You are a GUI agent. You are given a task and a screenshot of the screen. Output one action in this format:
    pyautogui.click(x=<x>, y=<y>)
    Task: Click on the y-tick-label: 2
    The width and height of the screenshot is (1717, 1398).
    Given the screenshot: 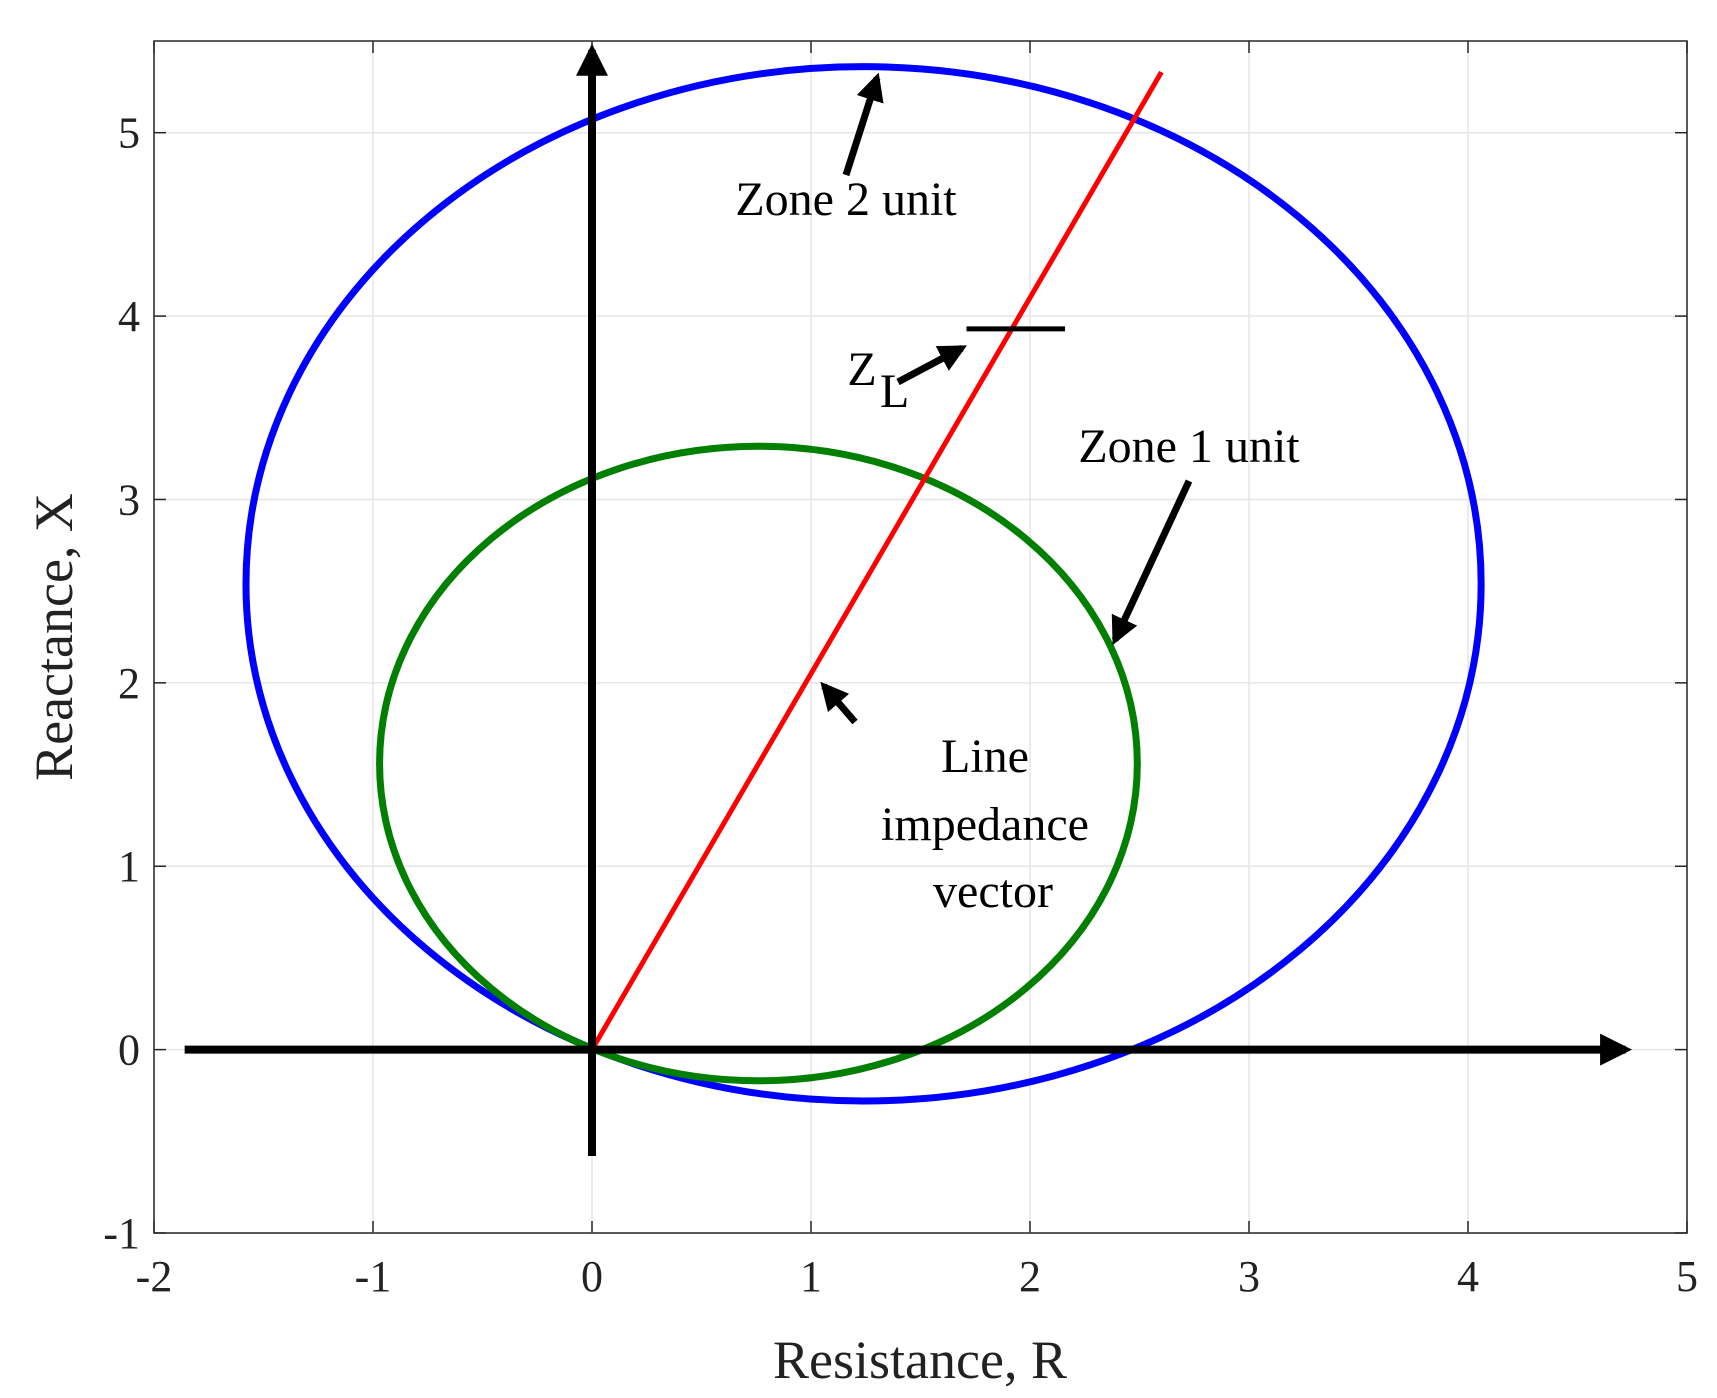 What is the action you would take?
    pyautogui.click(x=129, y=683)
    